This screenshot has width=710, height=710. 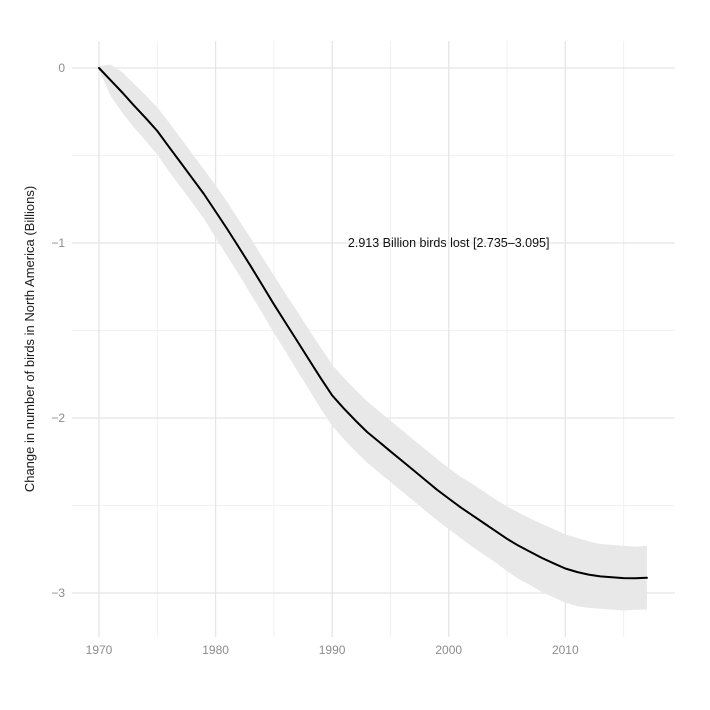 I want to click on x-tick-label: 2010, so click(x=565, y=650).